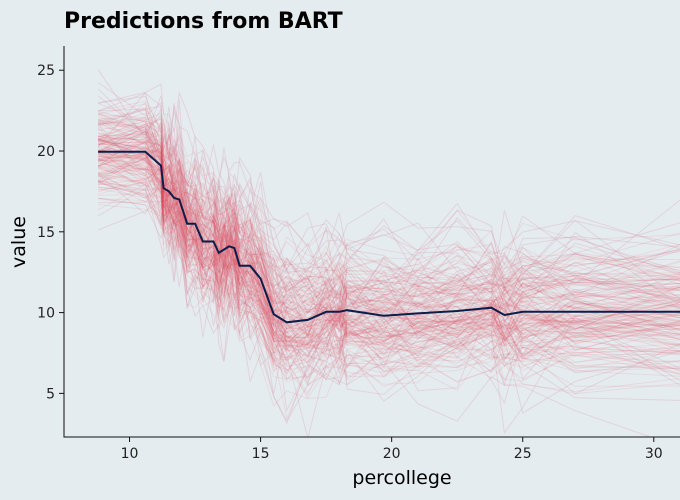 Image resolution: width=680 pixels, height=500 pixels. Describe the element at coordinates (46, 71) in the screenshot. I see `y-tick-label: 25` at that location.